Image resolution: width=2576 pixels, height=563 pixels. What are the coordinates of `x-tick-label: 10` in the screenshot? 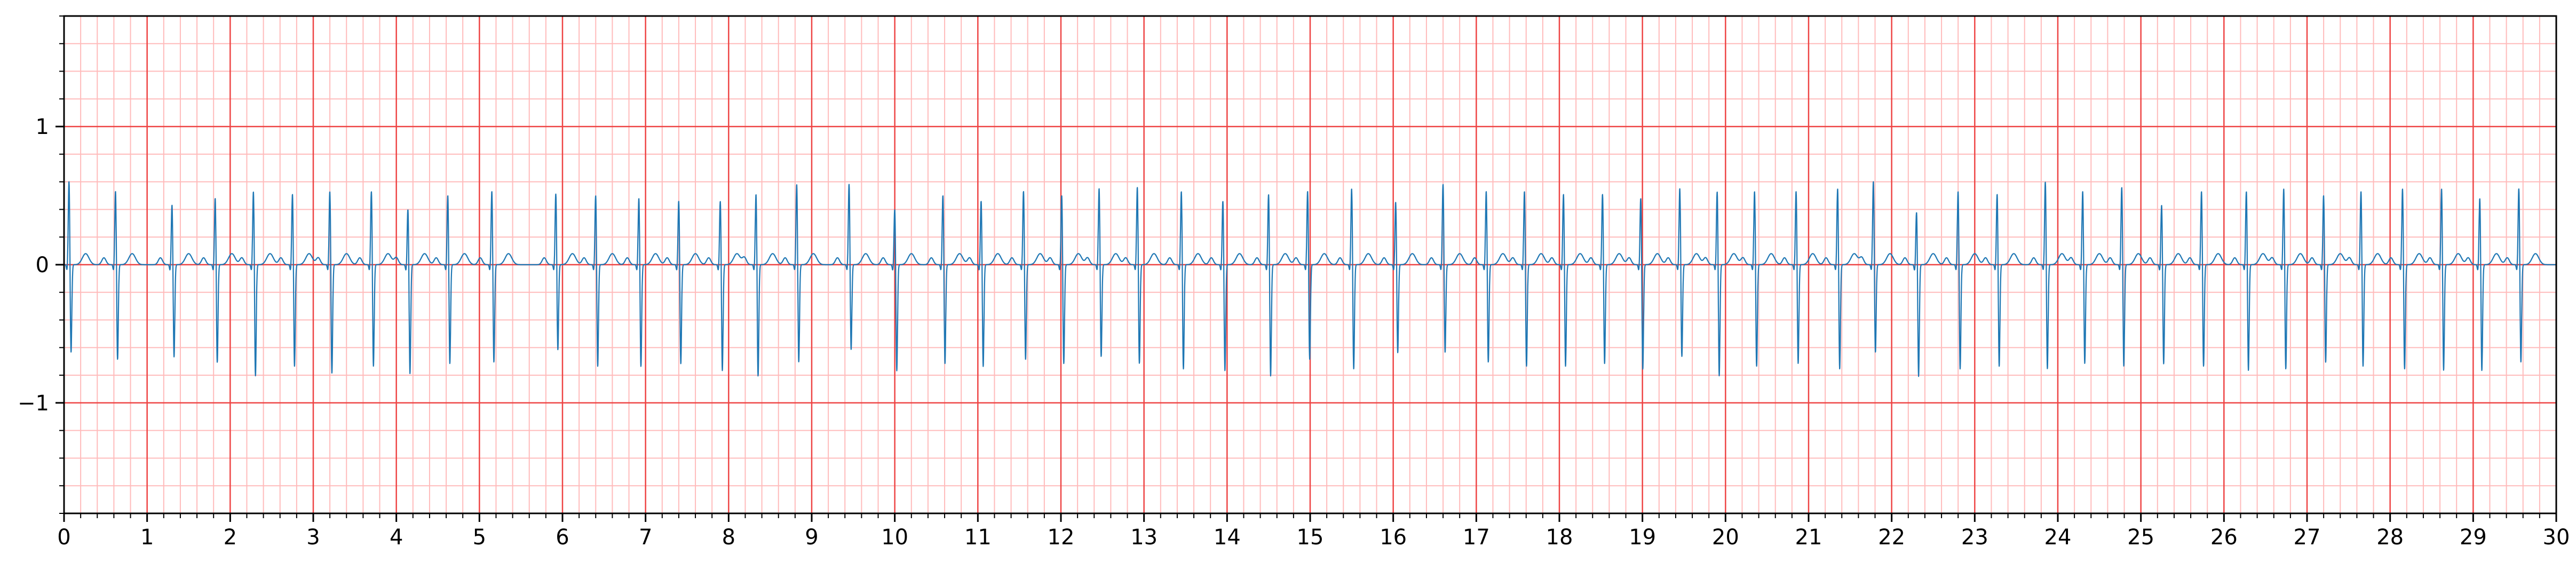 It's located at (894, 537).